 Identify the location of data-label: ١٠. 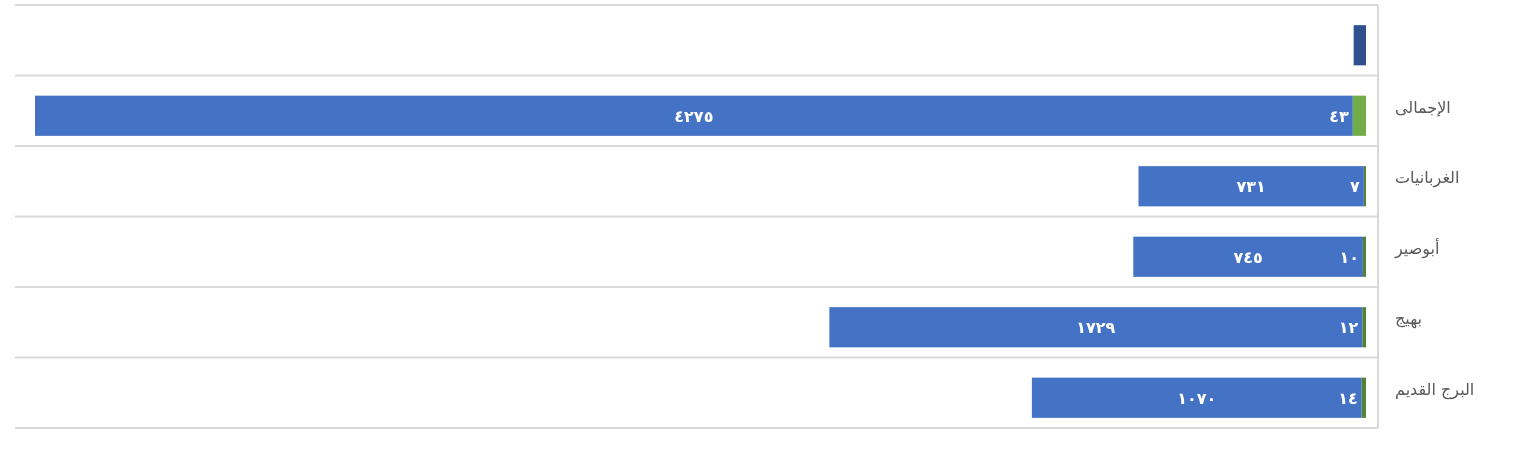
(1349, 257).